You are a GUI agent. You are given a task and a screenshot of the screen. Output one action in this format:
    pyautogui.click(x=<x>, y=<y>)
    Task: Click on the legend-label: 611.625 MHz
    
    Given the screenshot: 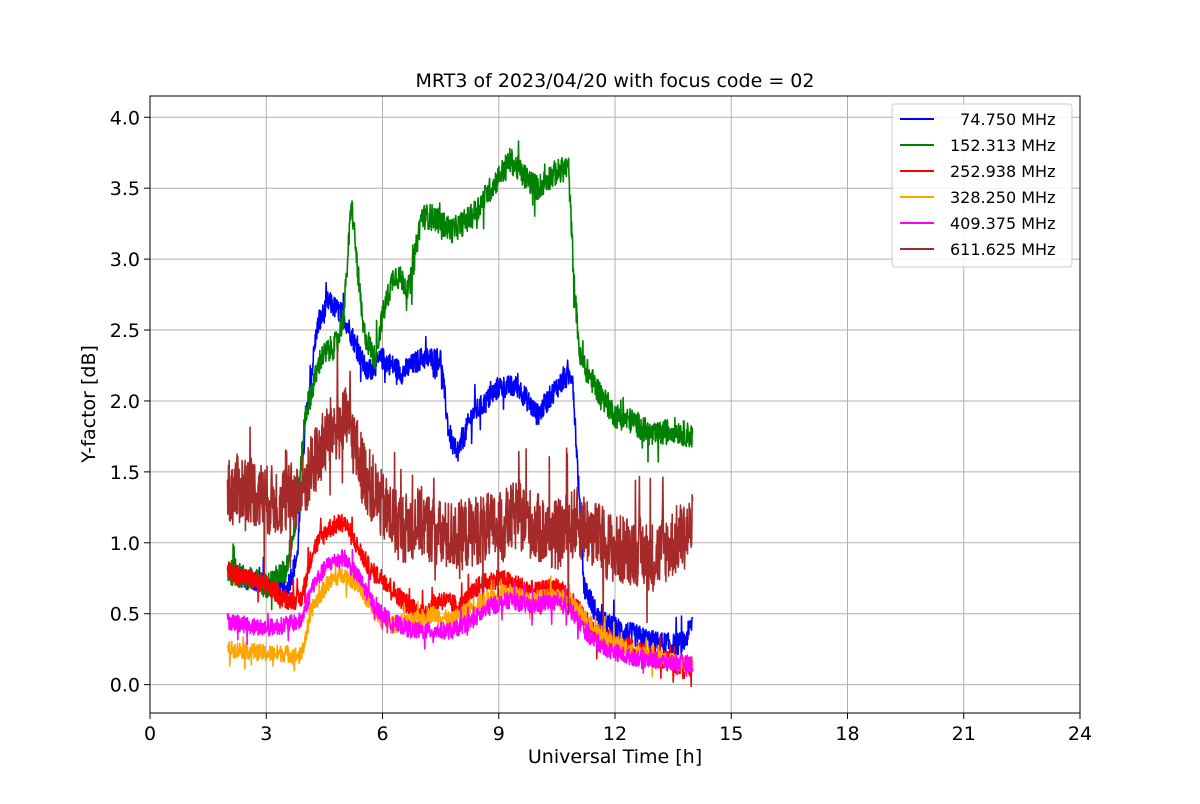 What is the action you would take?
    pyautogui.click(x=1002, y=249)
    